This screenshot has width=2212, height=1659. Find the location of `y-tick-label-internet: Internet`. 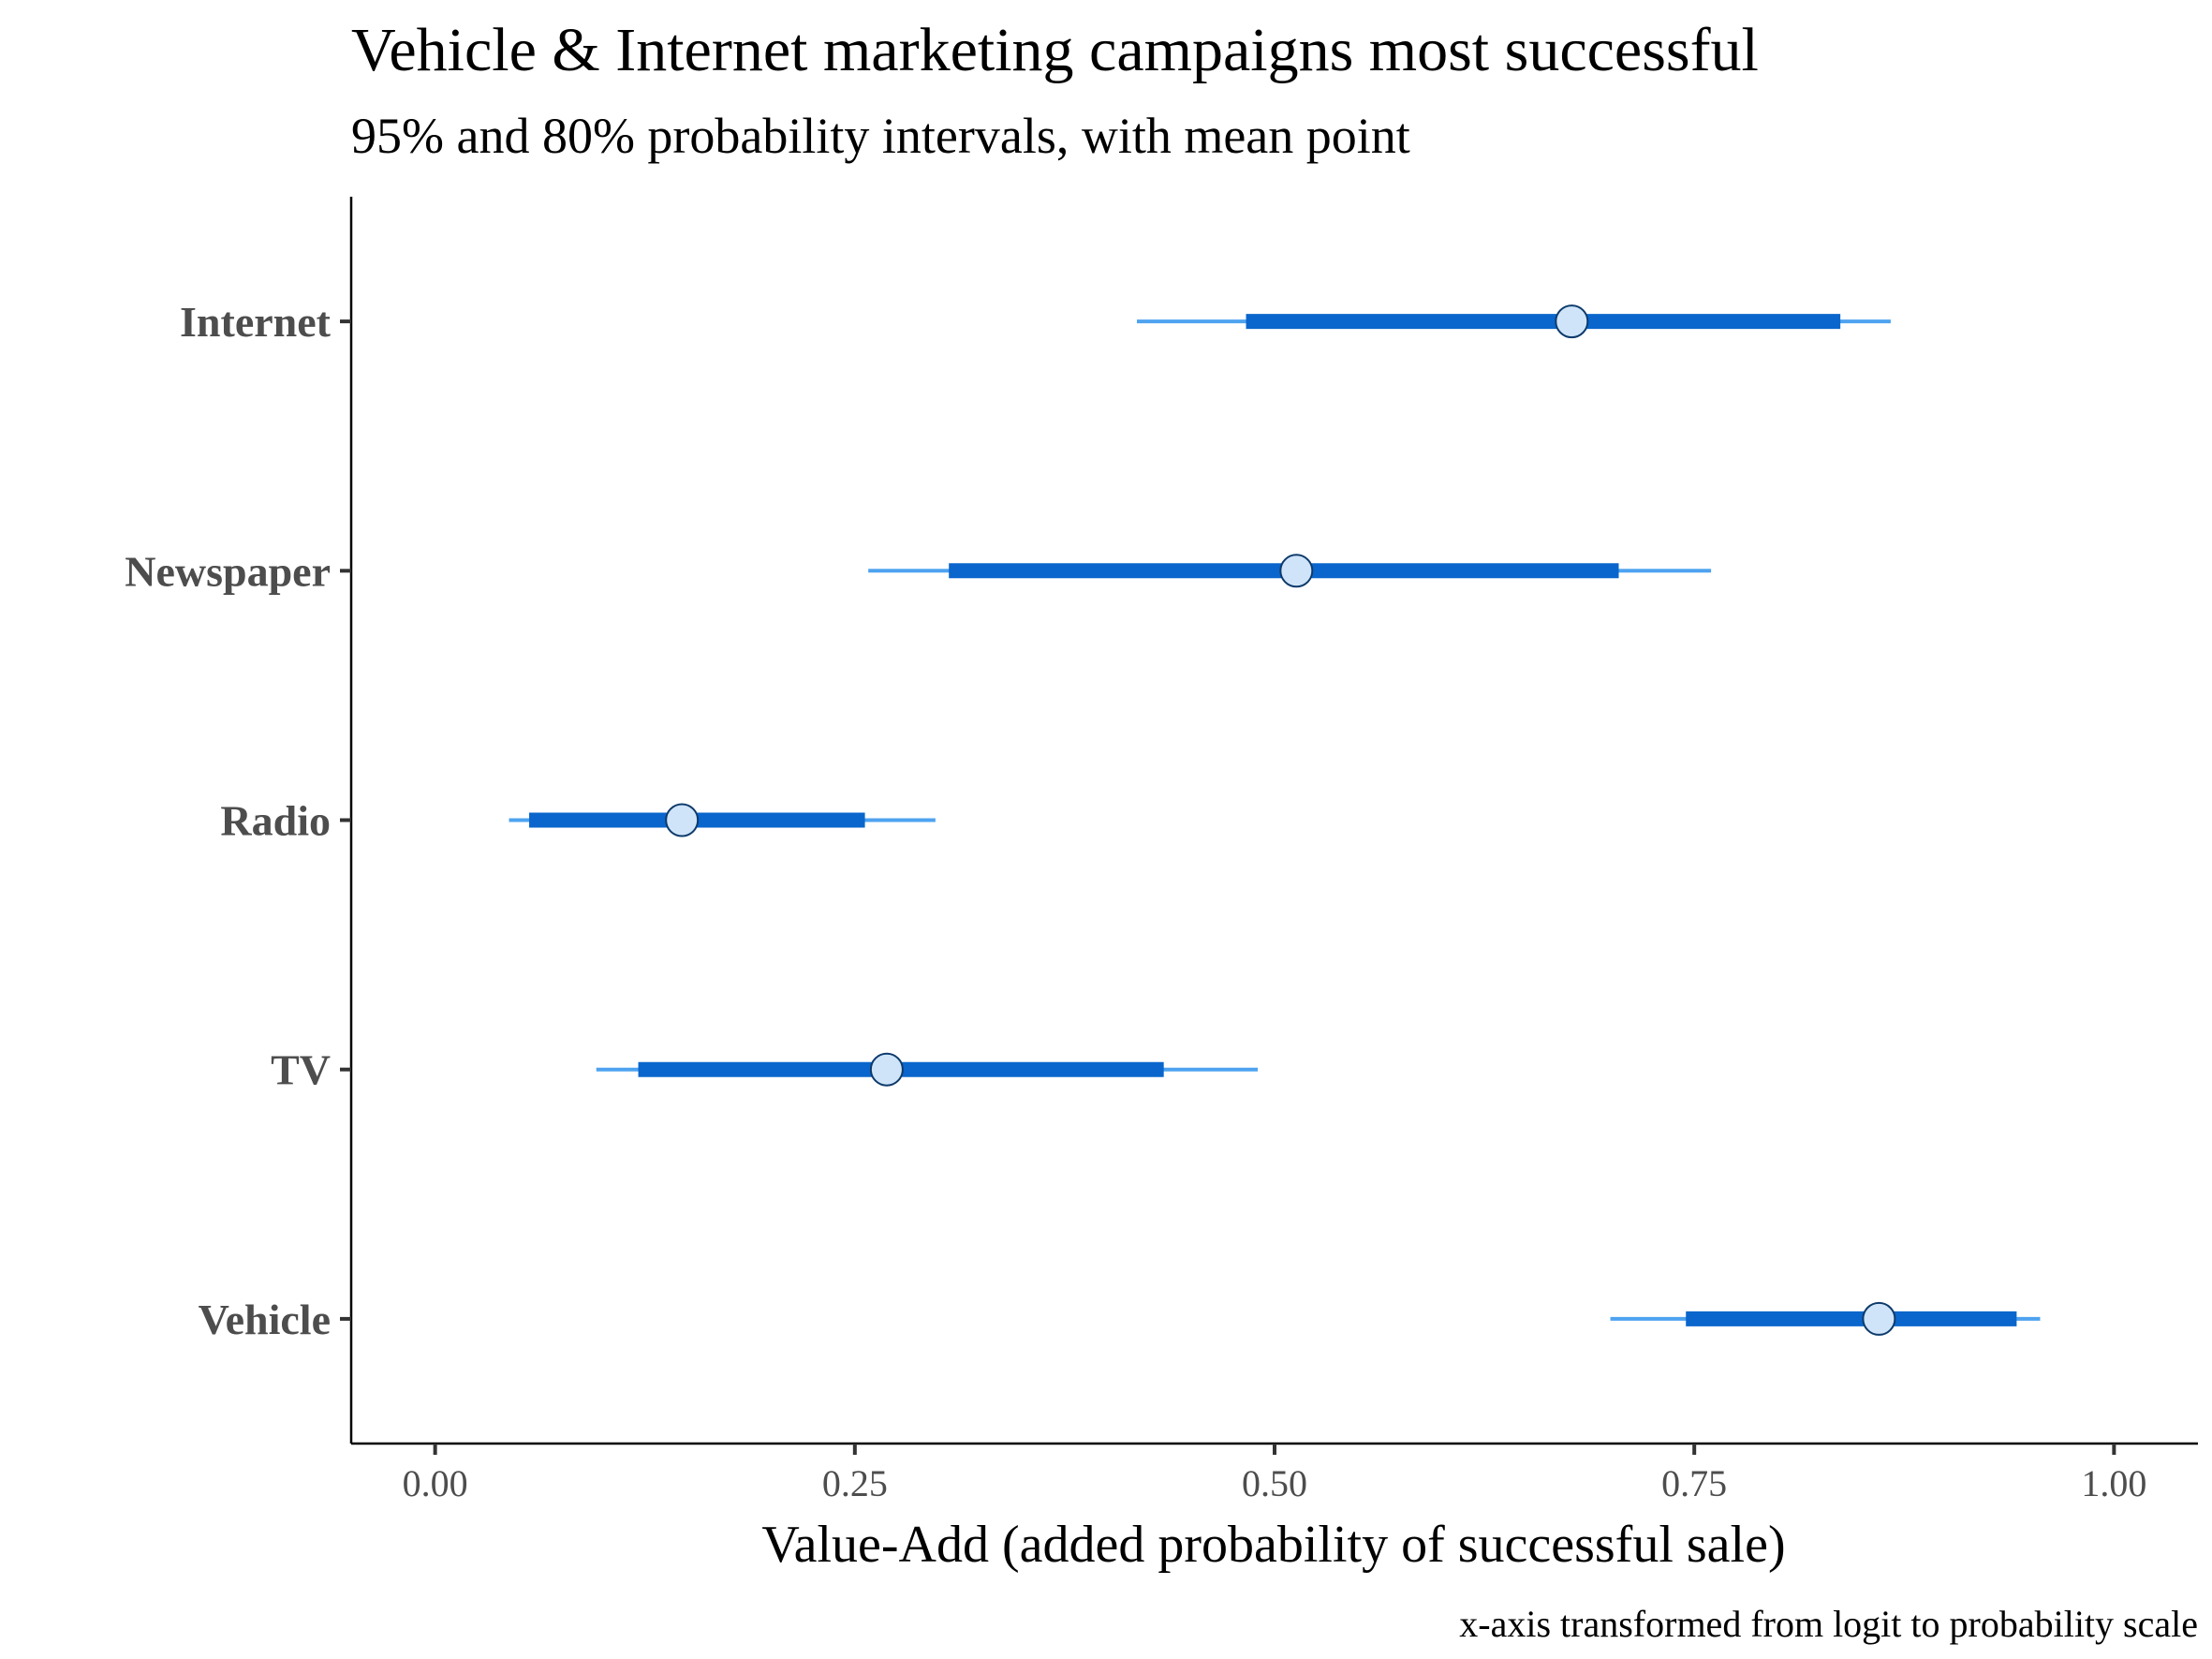

y-tick-label-internet: Internet is located at coordinates (256, 322).